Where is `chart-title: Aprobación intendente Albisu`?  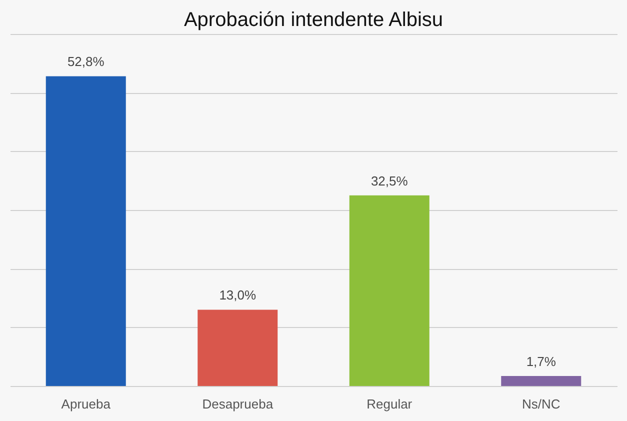
chart-title: Aprobación intendente Albisu is located at coordinates (314, 20).